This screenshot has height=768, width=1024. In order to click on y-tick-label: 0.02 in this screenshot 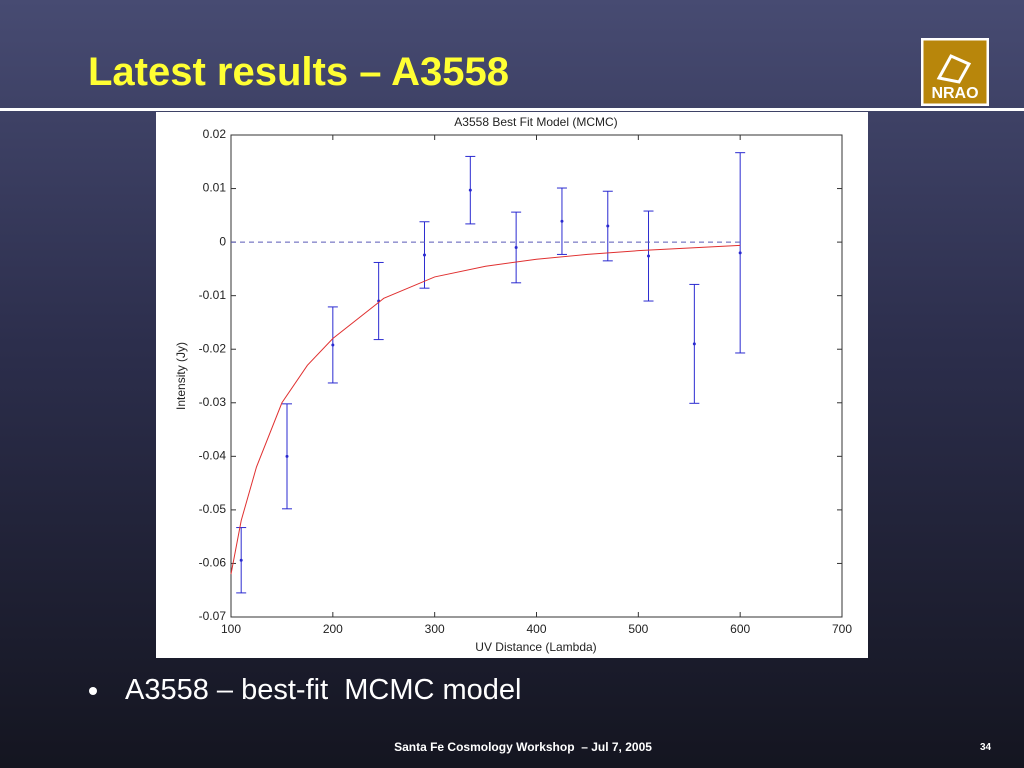, I will do `click(215, 134)`.